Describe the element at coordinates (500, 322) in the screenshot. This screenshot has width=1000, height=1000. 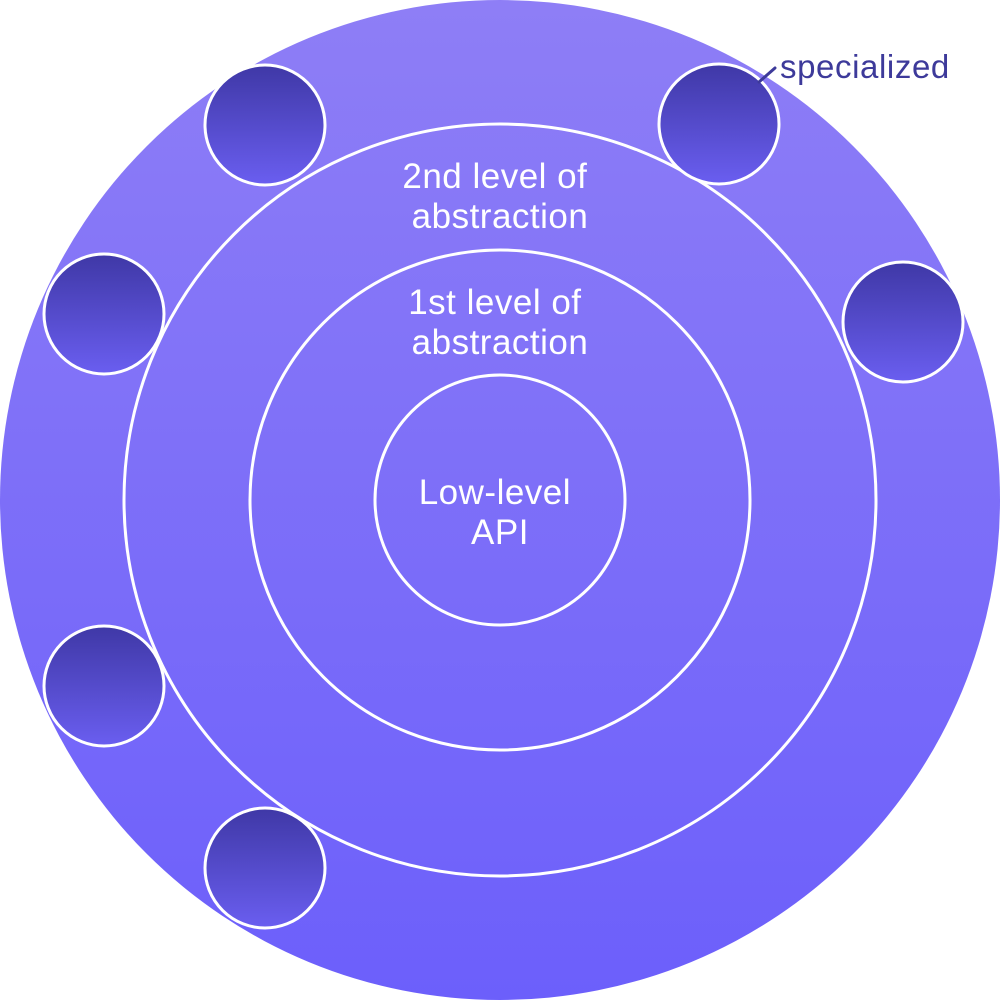
I see `label-first-level: 1st level of abstraction` at that location.